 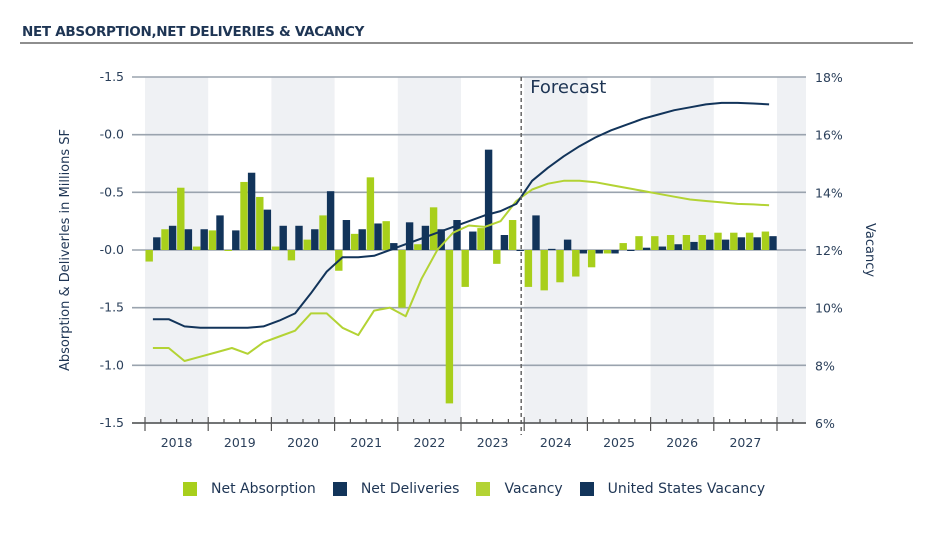 I want to click on y-axis-title: Absorption & Deliverles in Millions SF, so click(x=65, y=250).